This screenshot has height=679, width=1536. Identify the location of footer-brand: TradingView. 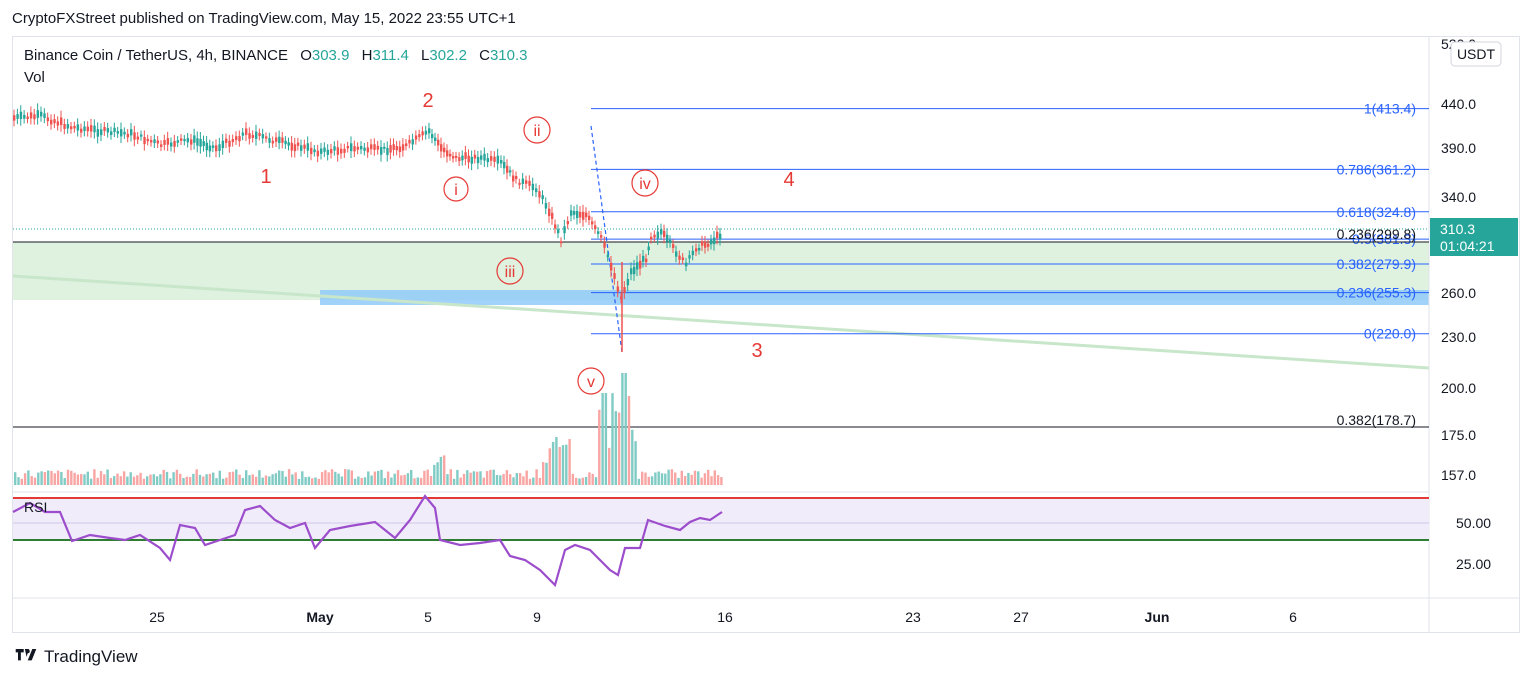
(76, 657).